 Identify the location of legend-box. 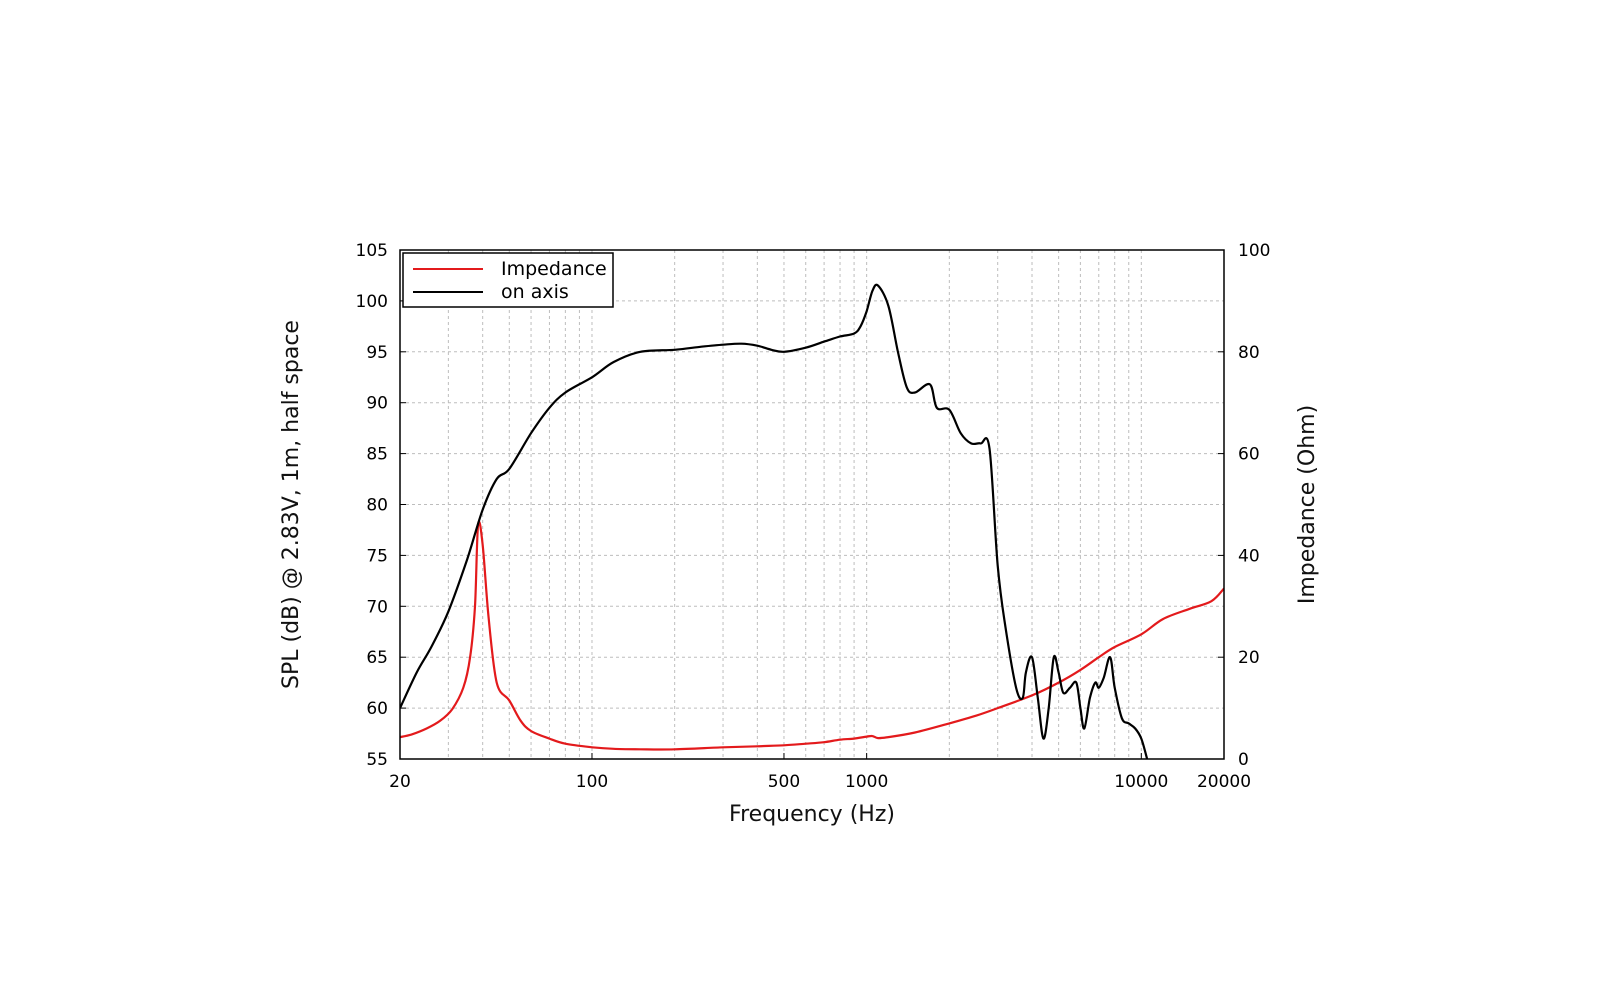
(508, 280).